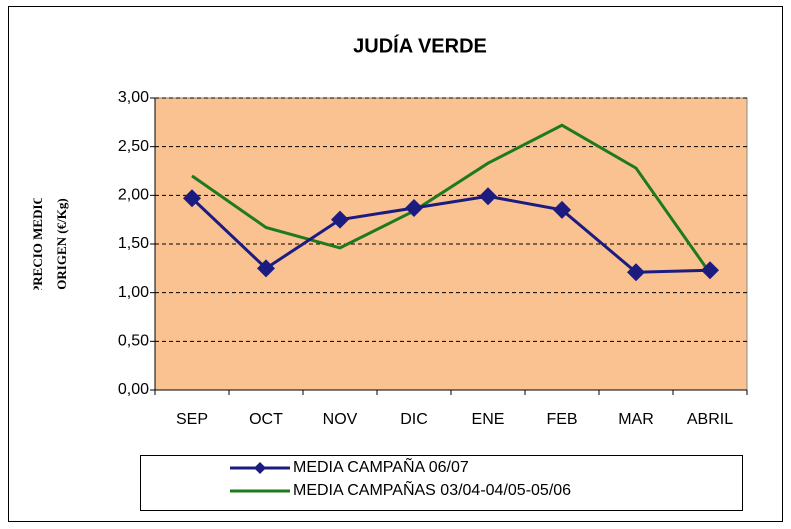  What do you see at coordinates (133, 389) in the screenshot?
I see `y-tick-label: 0,00` at bounding box center [133, 389].